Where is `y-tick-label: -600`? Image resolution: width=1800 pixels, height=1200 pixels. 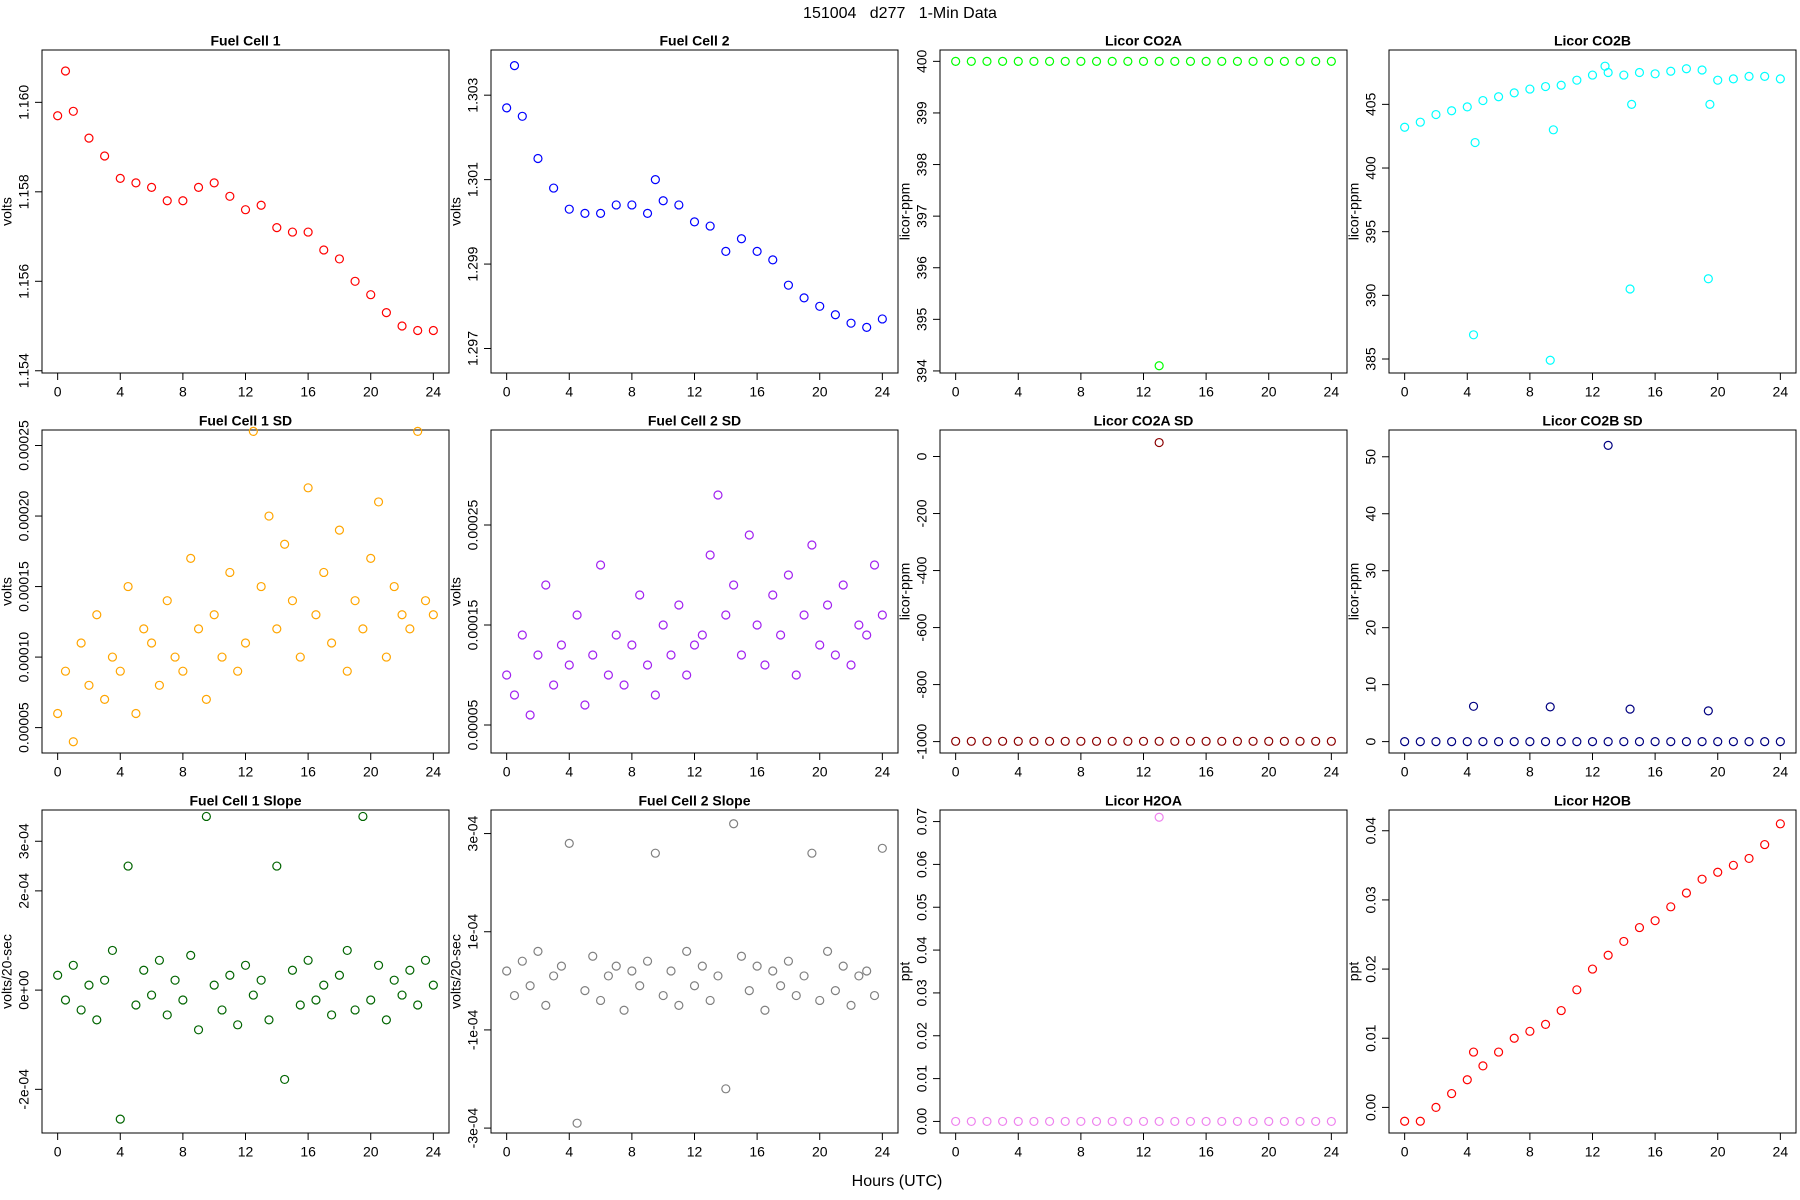
y-tick-label: -600 is located at coordinates (922, 627).